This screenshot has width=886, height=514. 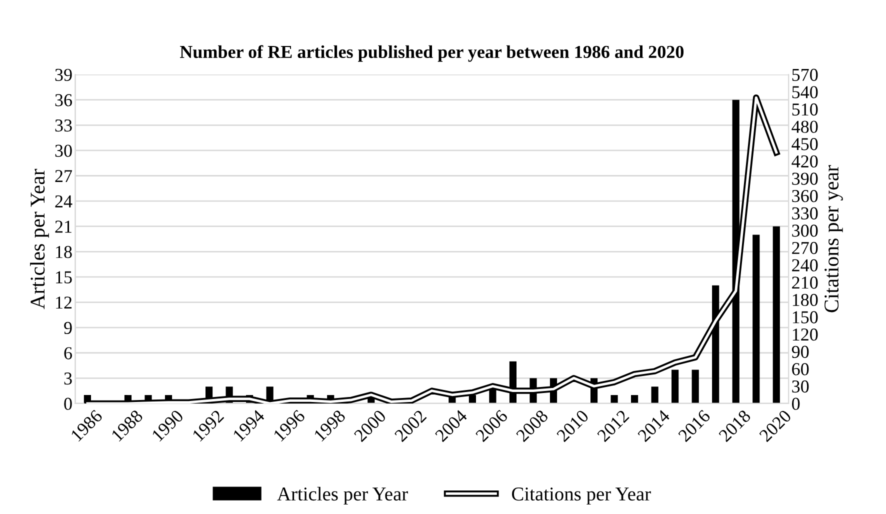 What do you see at coordinates (805, 248) in the screenshot?
I see `y2-tick-label: 270` at bounding box center [805, 248].